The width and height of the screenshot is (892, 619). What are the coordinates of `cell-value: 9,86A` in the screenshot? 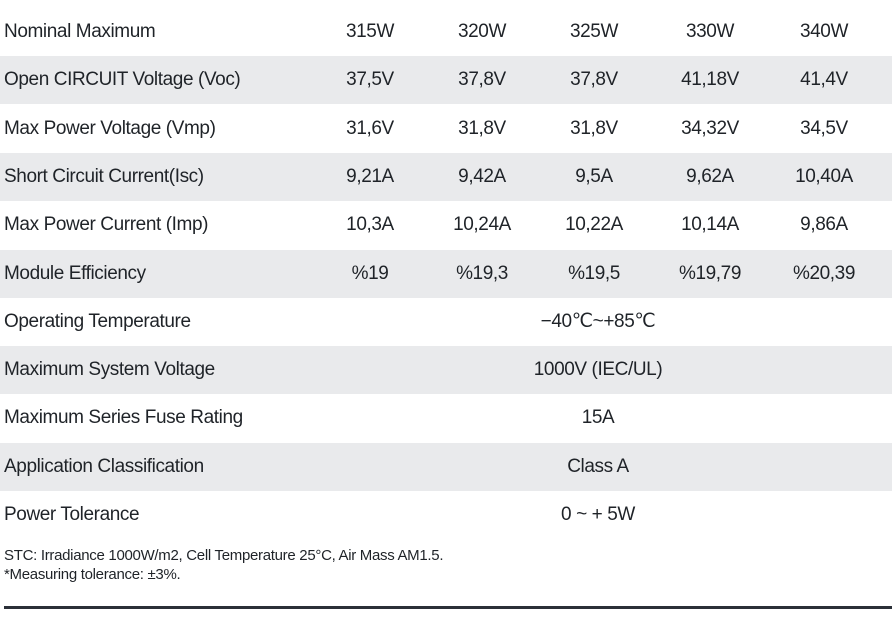 It's located at (824, 225).